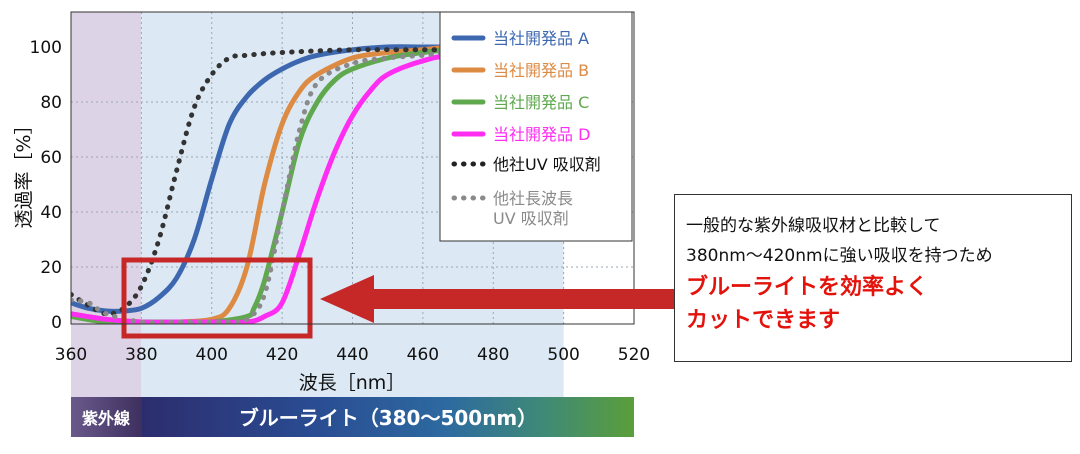 The width and height of the screenshot is (1080, 454). What do you see at coordinates (531, 218) in the screenshot?
I see `legend-label-line: UV 吸収剤` at bounding box center [531, 218].